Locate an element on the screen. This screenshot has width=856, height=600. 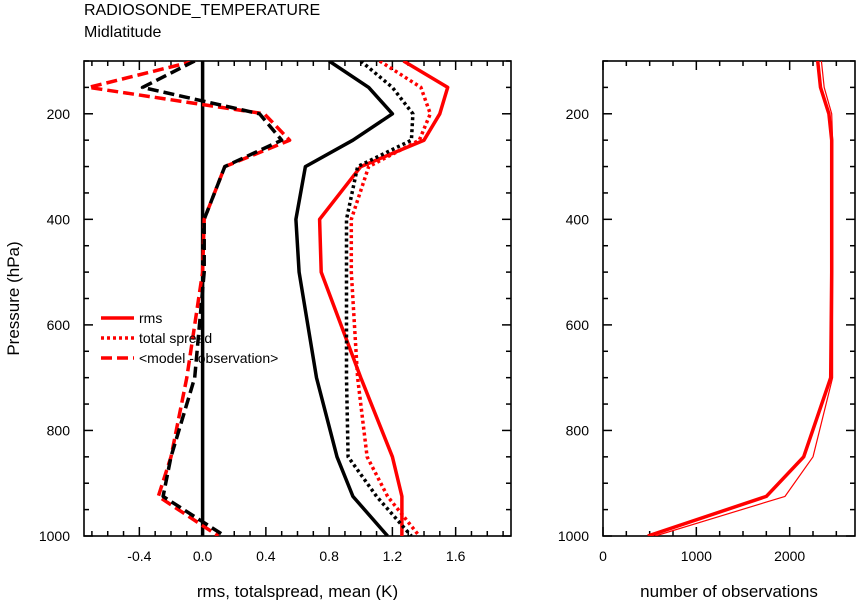
x-tick-label: 1.6 is located at coordinates (456, 556).